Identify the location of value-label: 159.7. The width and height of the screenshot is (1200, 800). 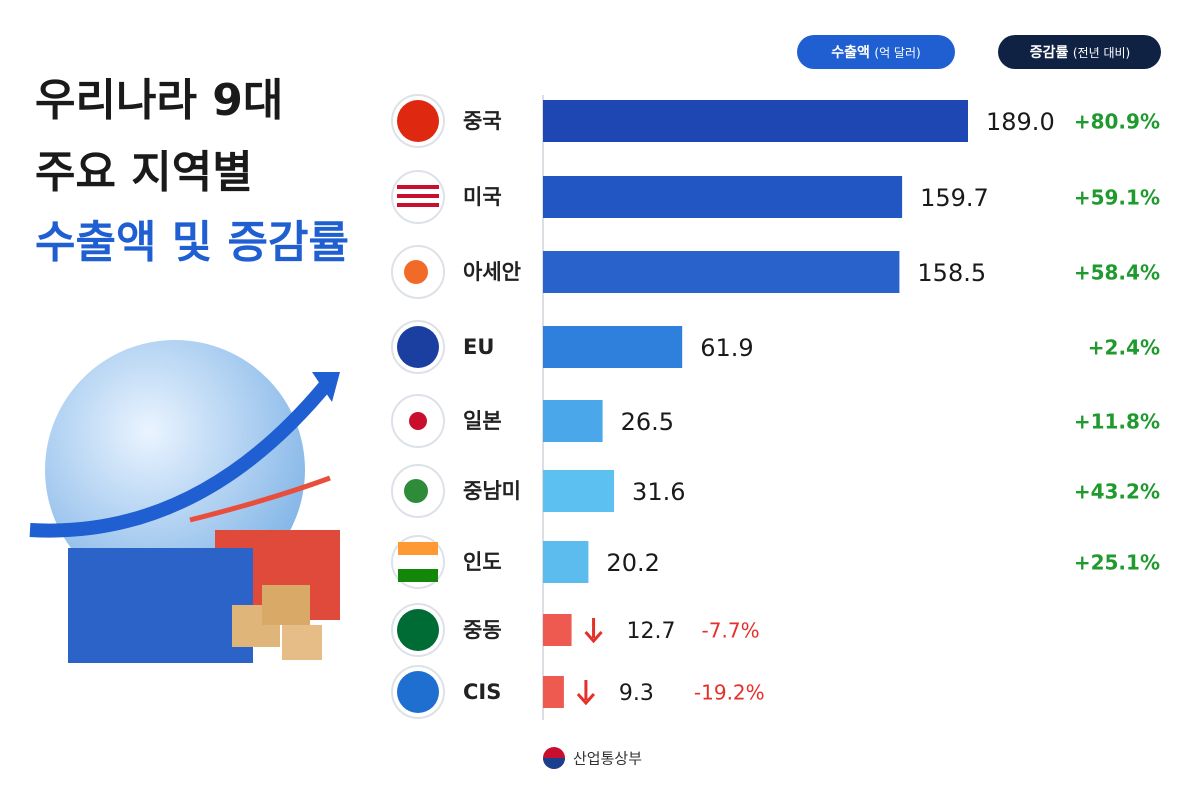
(954, 198).